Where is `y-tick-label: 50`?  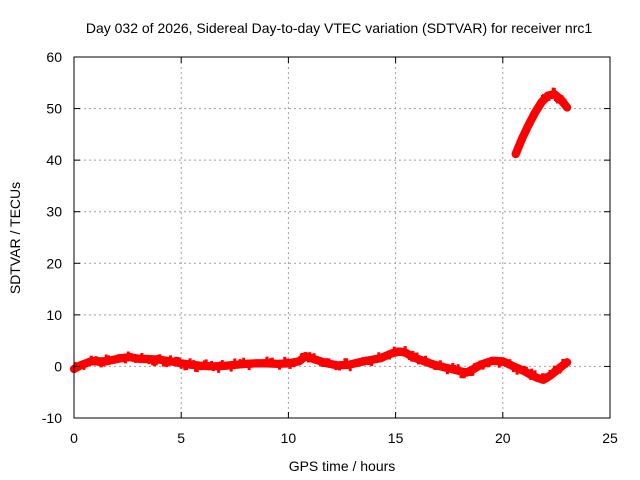 y-tick-label: 50 is located at coordinates (54, 109).